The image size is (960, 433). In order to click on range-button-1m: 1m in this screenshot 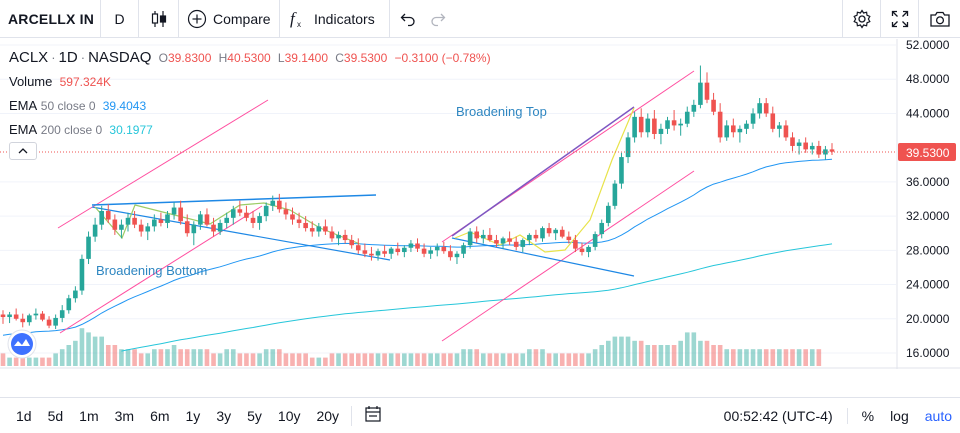, I will do `click(89, 415)`.